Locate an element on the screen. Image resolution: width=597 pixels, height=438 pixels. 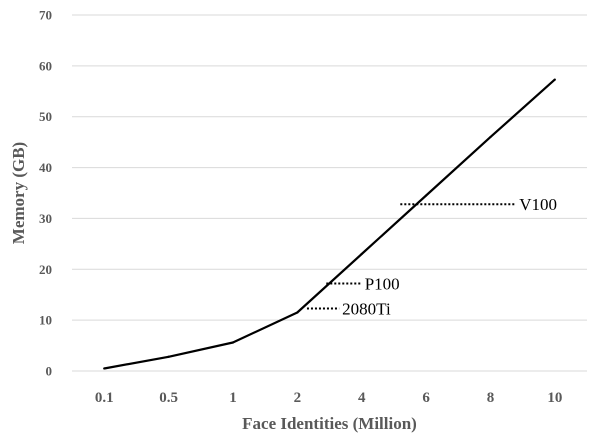
y-axis-ticks: 0 10 20 30 40 50 60 70 is located at coordinates (45, 193).